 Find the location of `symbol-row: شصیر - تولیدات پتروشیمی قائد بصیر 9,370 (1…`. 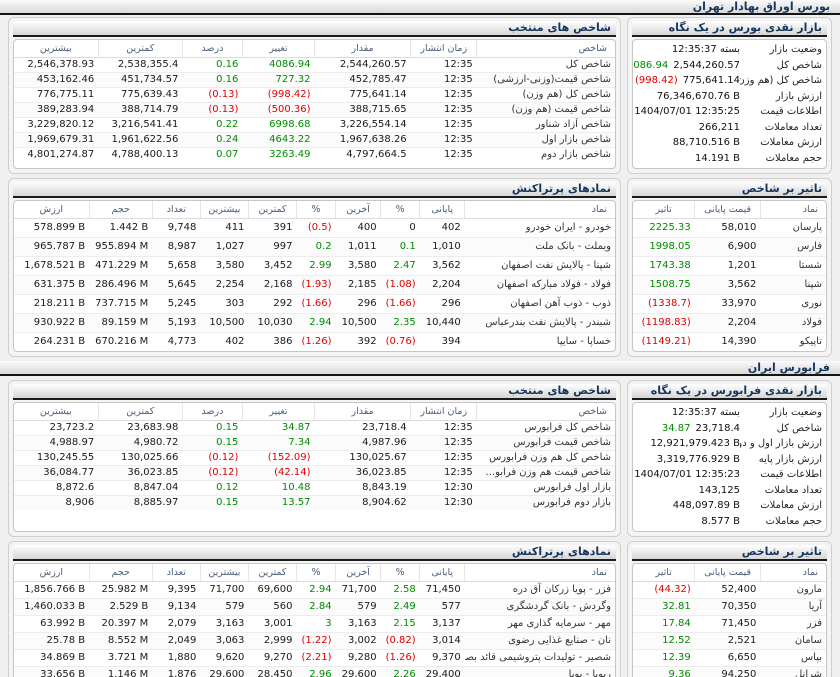

symbol-row: شصیر - تولیدات پتروشیمی قائد بصیر 9,370 (1… is located at coordinates (314, 657).